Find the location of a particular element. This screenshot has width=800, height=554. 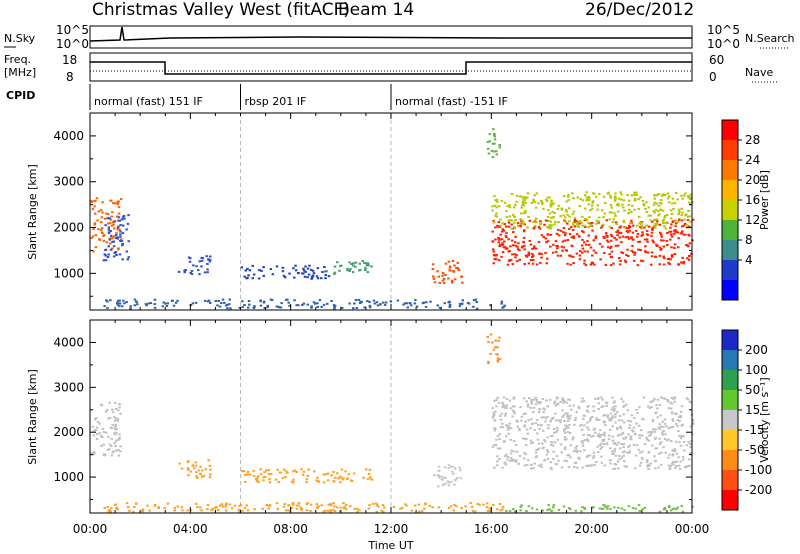

freq-line is located at coordinates (391, 68).